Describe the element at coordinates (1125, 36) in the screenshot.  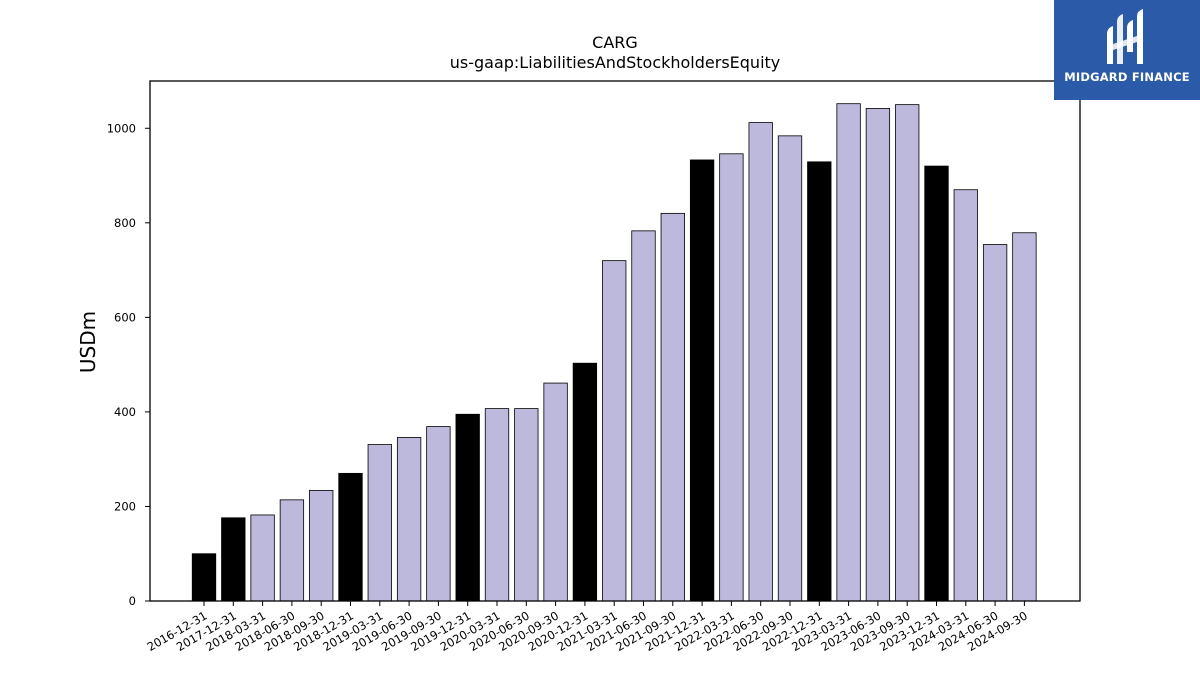
I see `midgard-logo-icon` at that location.